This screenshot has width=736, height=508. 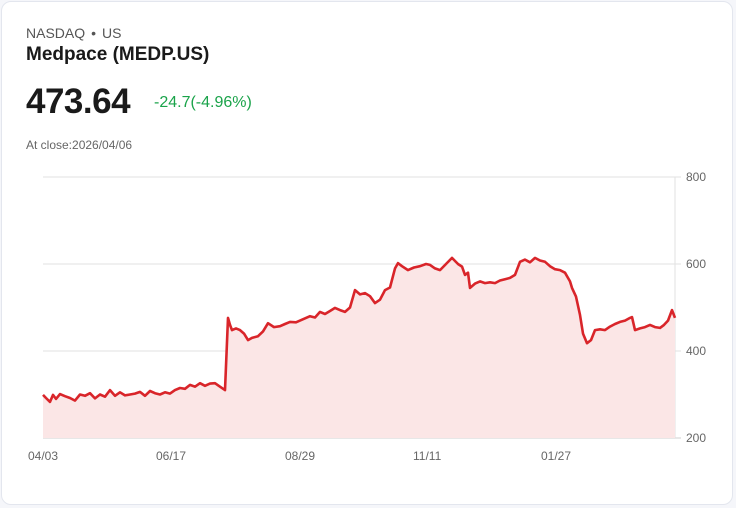 I want to click on svg-text: 08/29, so click(x=300, y=456).